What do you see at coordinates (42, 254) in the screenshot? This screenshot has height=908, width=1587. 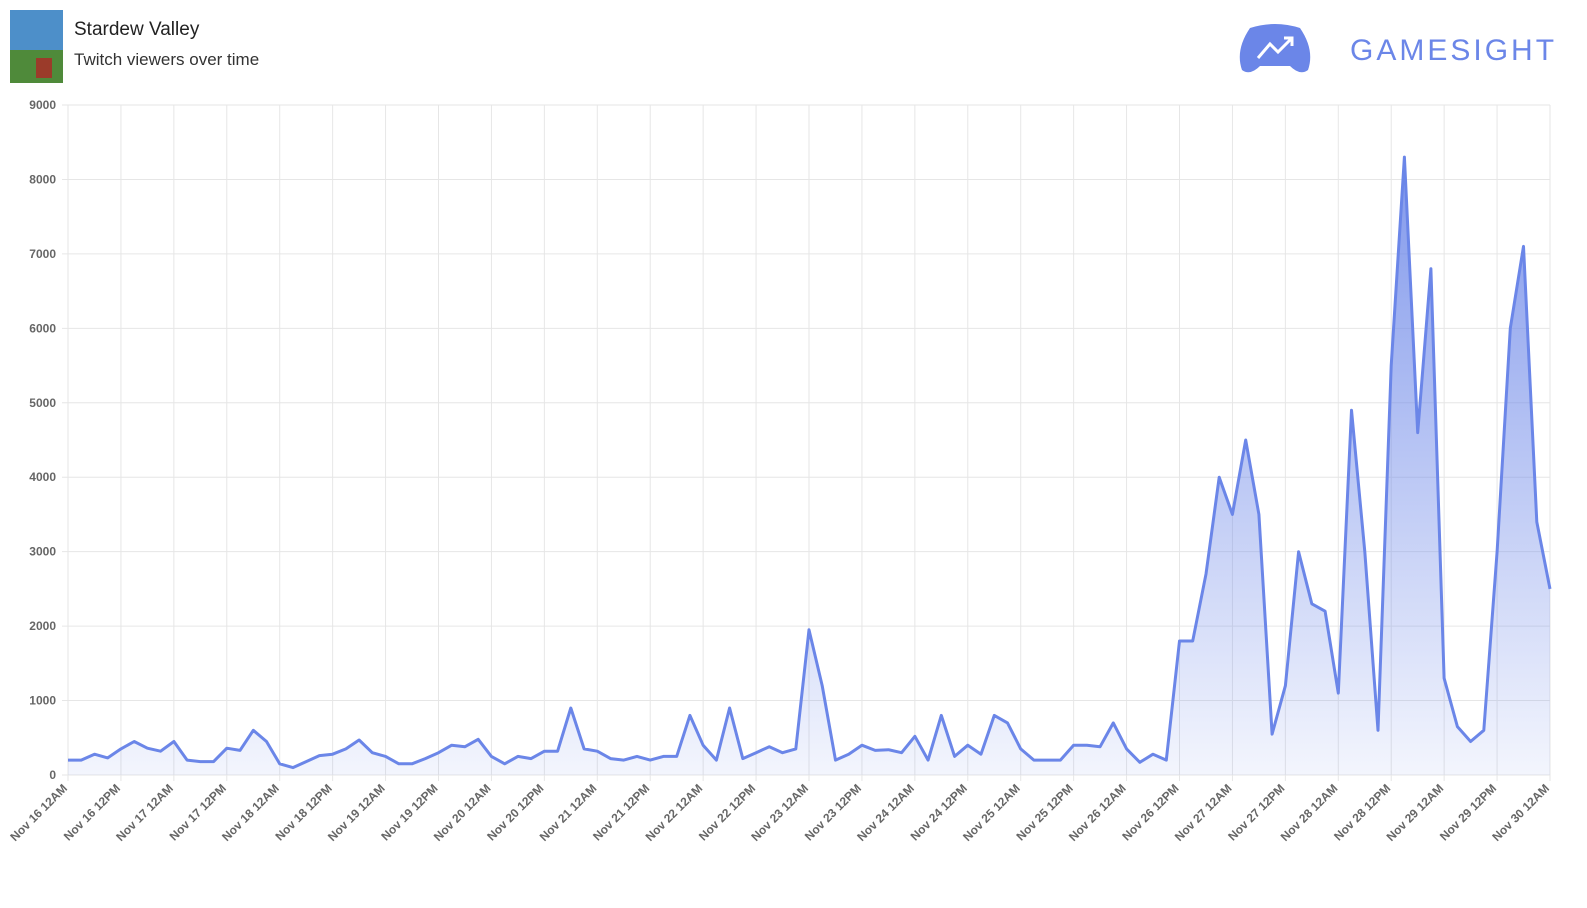 I see `y-tick-label: 7000` at bounding box center [42, 254].